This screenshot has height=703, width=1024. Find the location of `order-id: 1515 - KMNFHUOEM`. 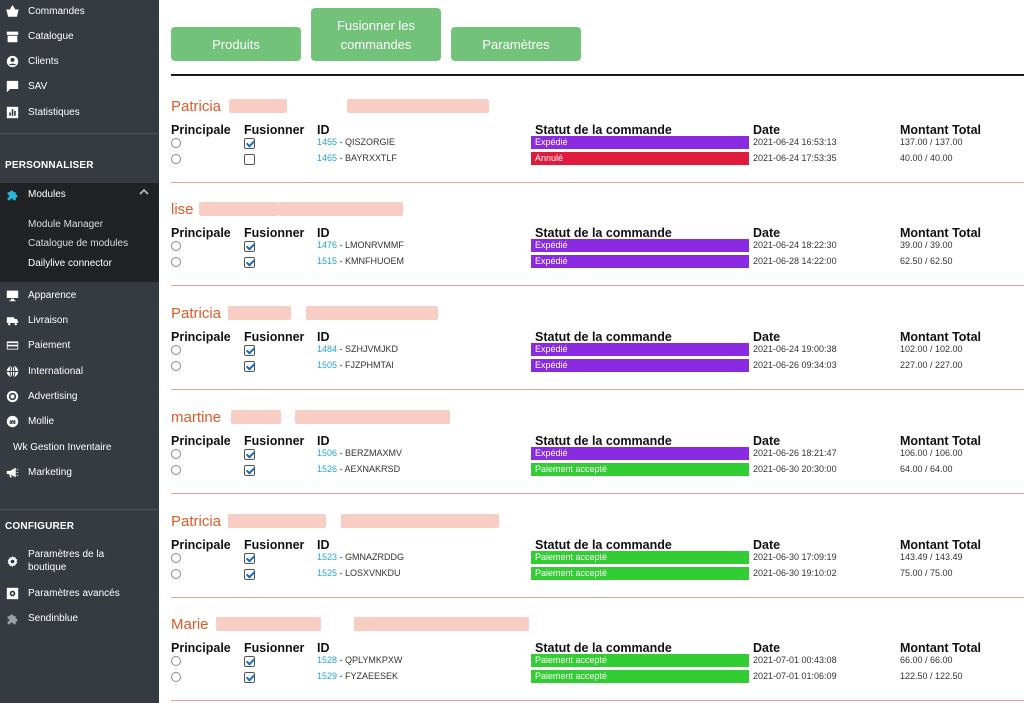

order-id: 1515 - KMNFHUOEM is located at coordinates (361, 261).